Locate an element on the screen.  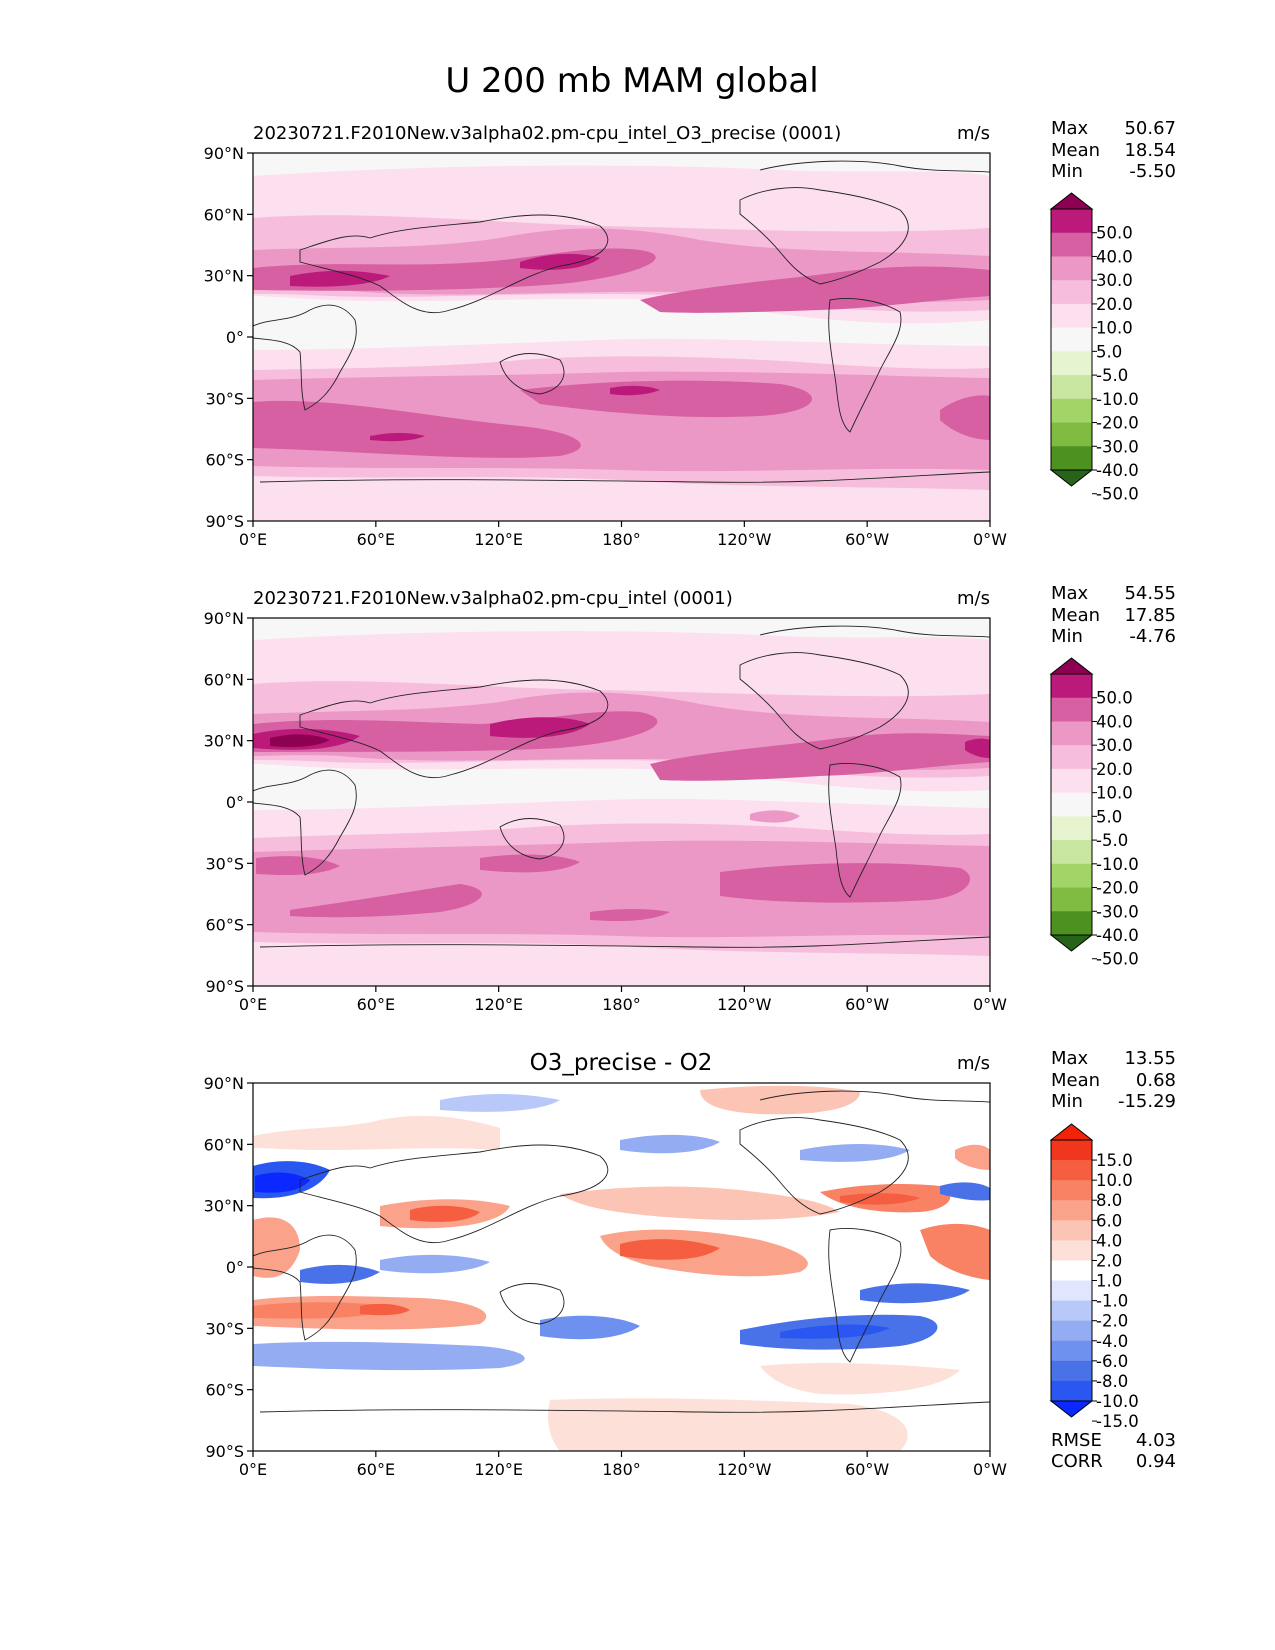
panel-3-coastlines is located at coordinates (621, 1251).